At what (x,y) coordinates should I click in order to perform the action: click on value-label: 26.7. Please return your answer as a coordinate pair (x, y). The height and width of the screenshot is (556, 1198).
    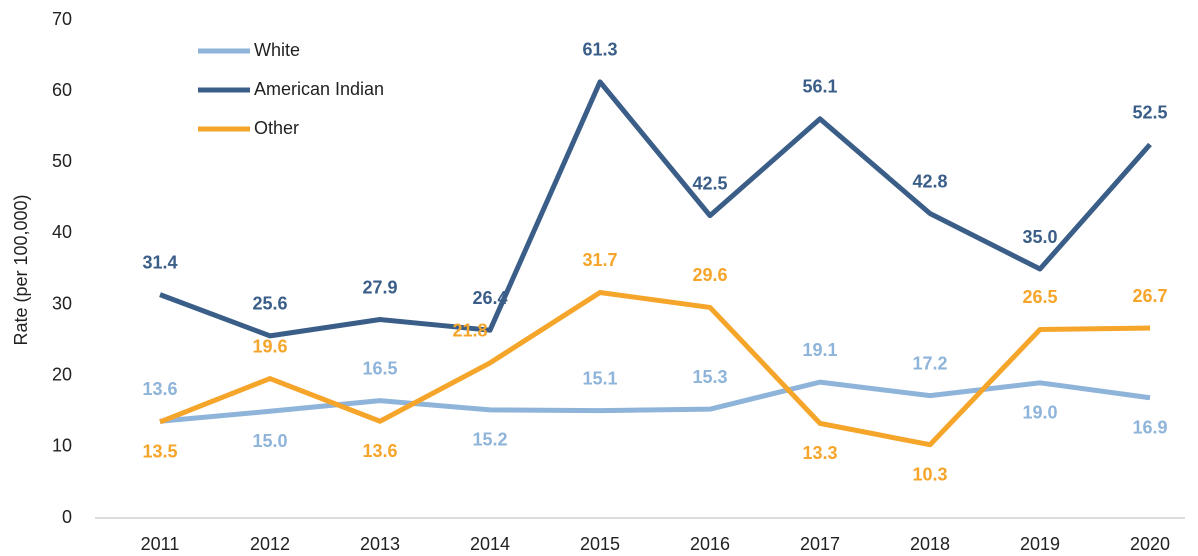
    Looking at the image, I should click on (1149, 296).